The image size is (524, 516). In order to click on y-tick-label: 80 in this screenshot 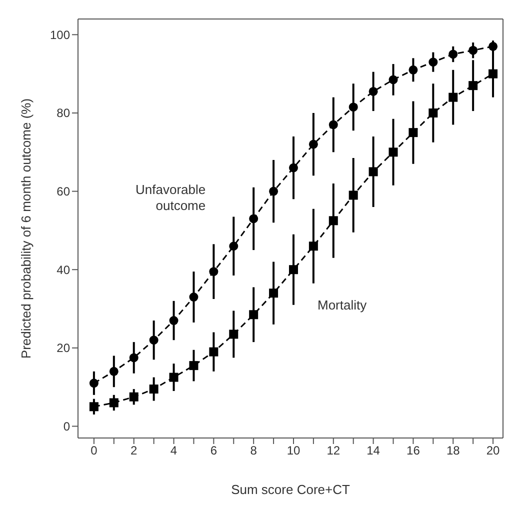, I will do `click(63, 113)`.